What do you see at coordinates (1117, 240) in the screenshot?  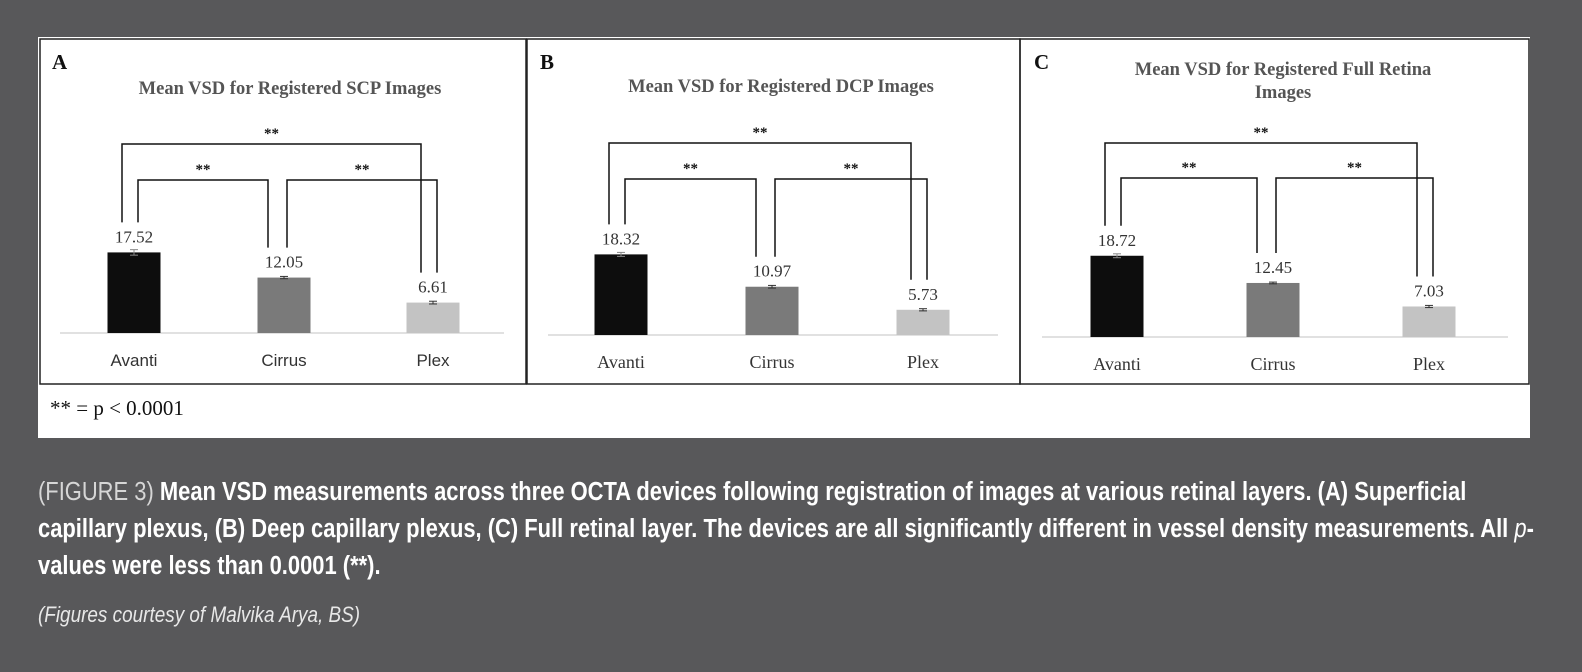 I see `panel-c-value-label-avanti: 18.72` at bounding box center [1117, 240].